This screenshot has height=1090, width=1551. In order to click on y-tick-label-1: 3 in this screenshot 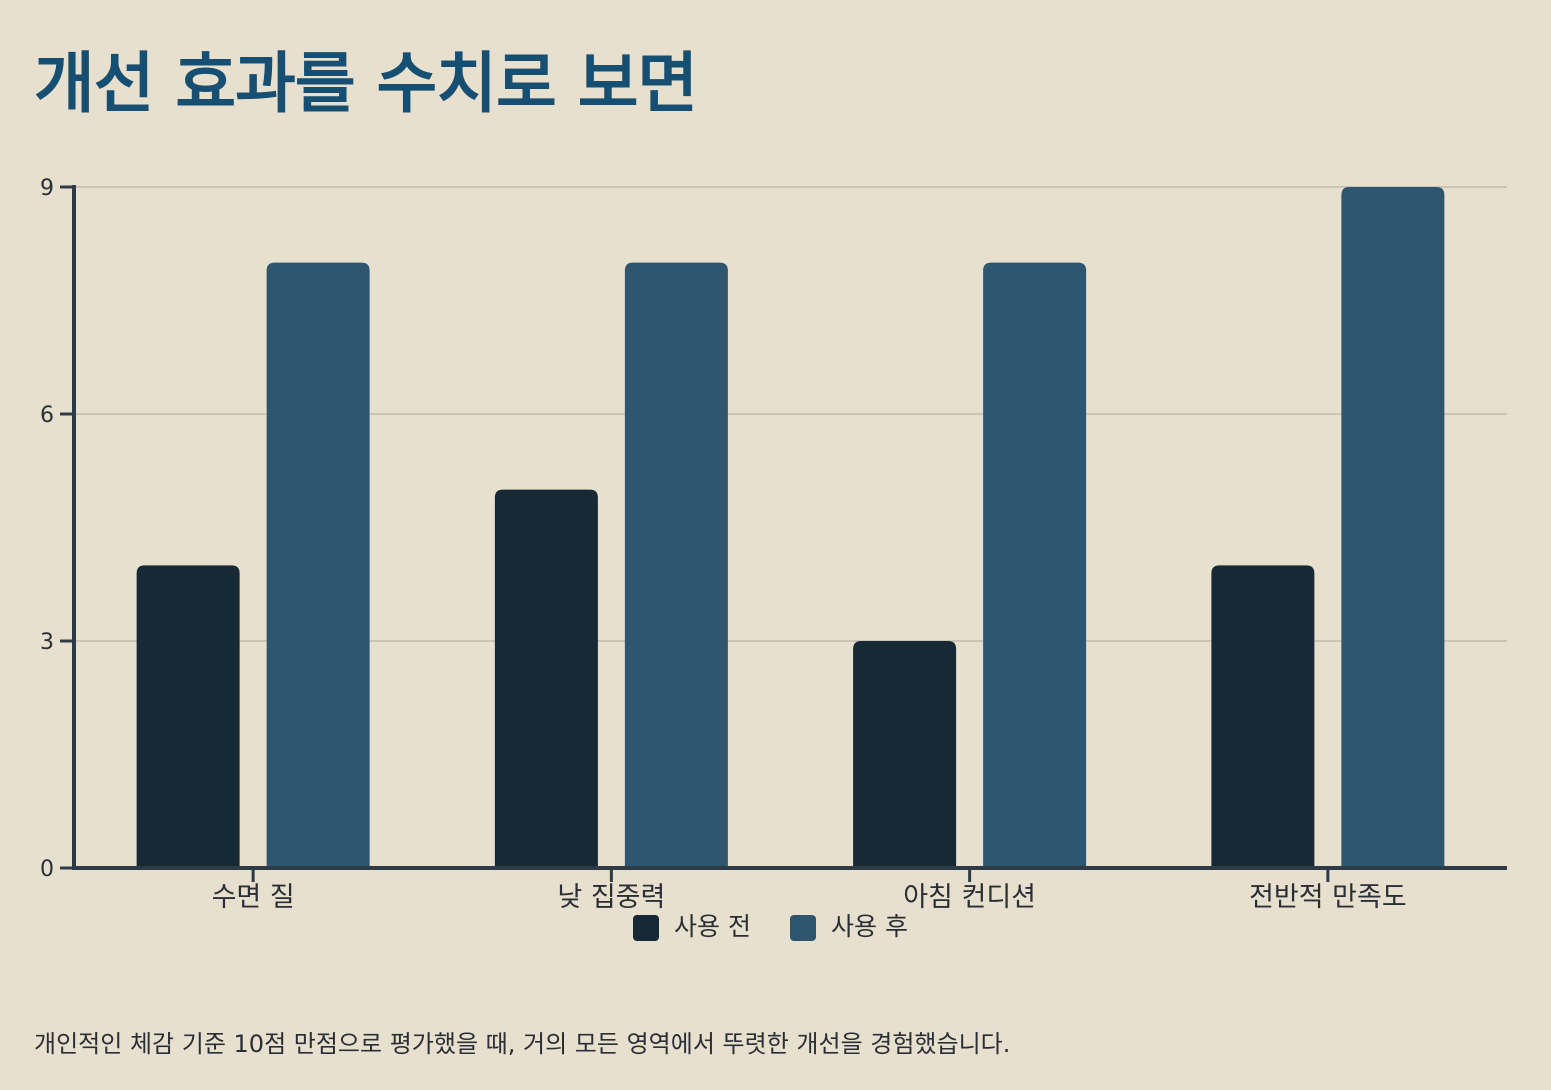, I will do `click(47, 642)`.